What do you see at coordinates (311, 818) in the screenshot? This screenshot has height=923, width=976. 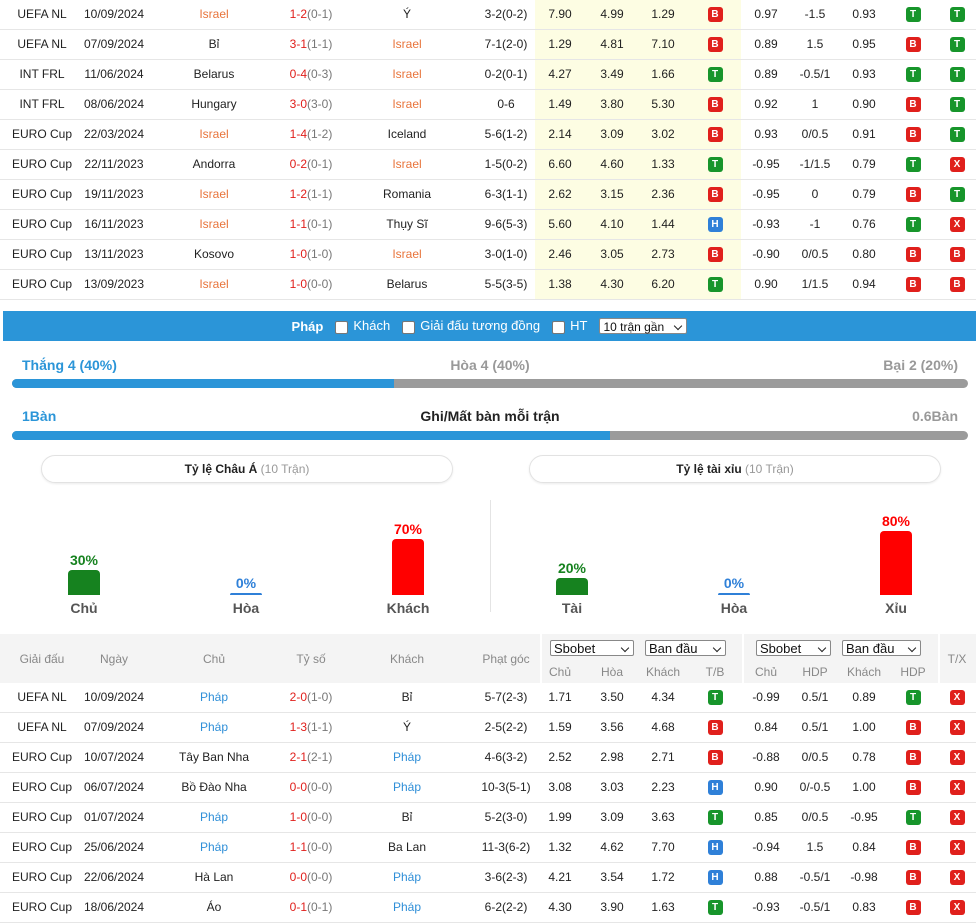 I see `cell: 1-0(0-0)` at bounding box center [311, 818].